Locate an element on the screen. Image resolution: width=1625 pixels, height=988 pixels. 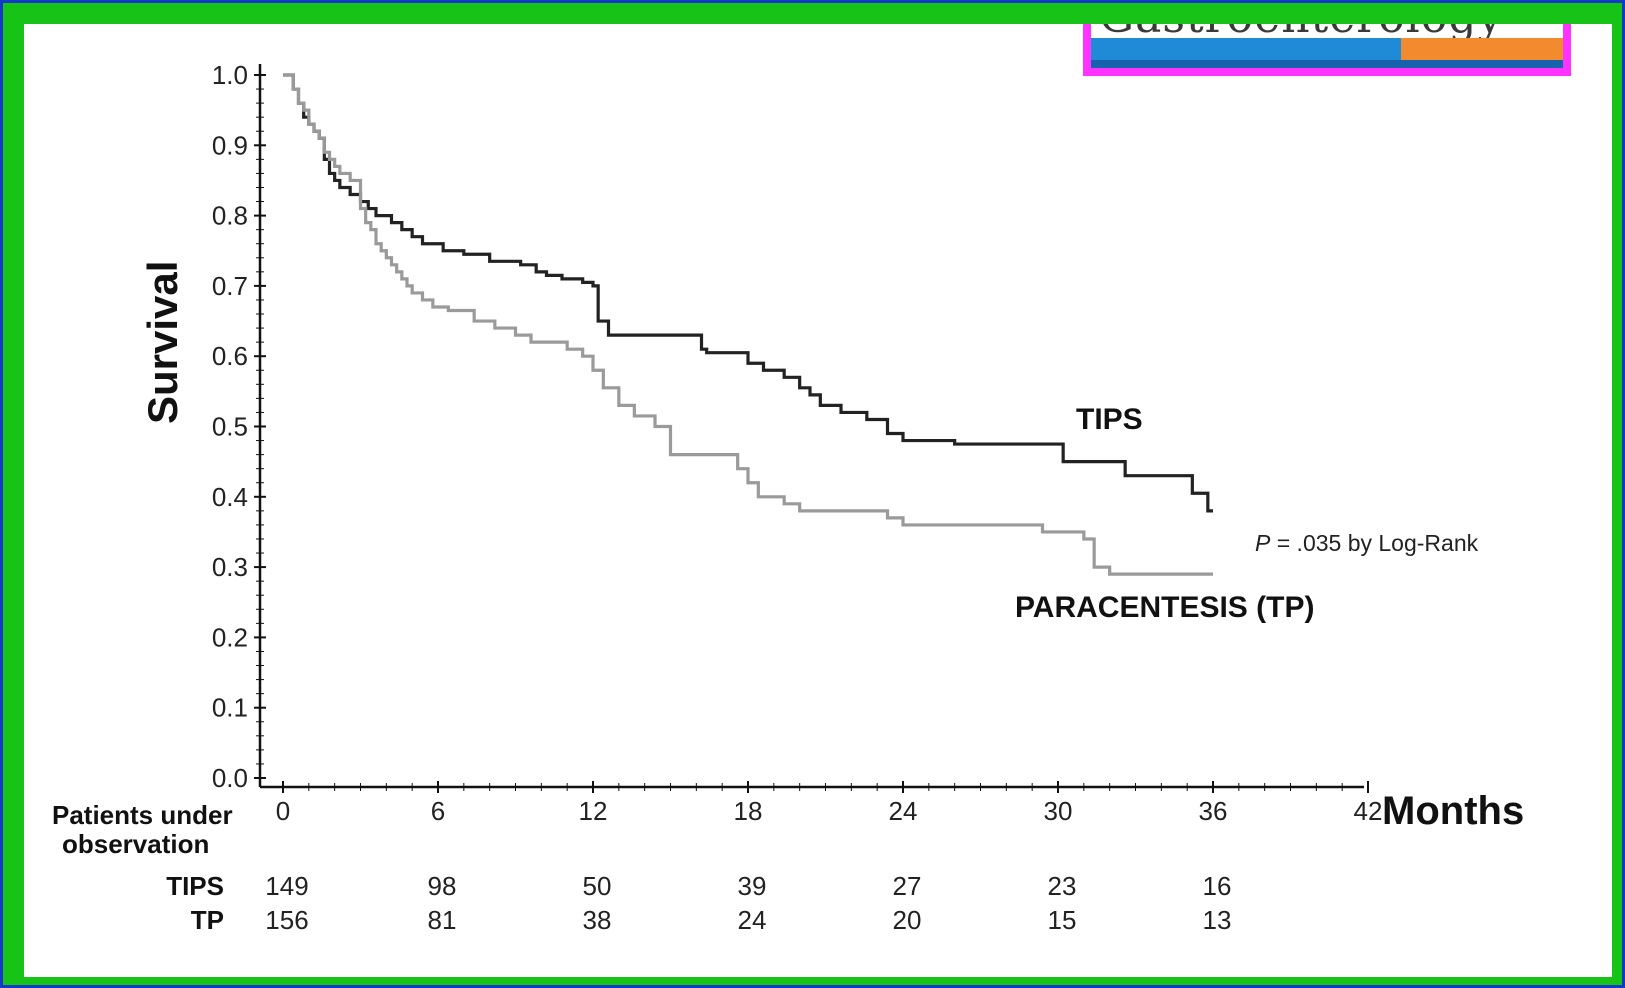
risk-table-cell: 23 is located at coordinates (1062, 886).